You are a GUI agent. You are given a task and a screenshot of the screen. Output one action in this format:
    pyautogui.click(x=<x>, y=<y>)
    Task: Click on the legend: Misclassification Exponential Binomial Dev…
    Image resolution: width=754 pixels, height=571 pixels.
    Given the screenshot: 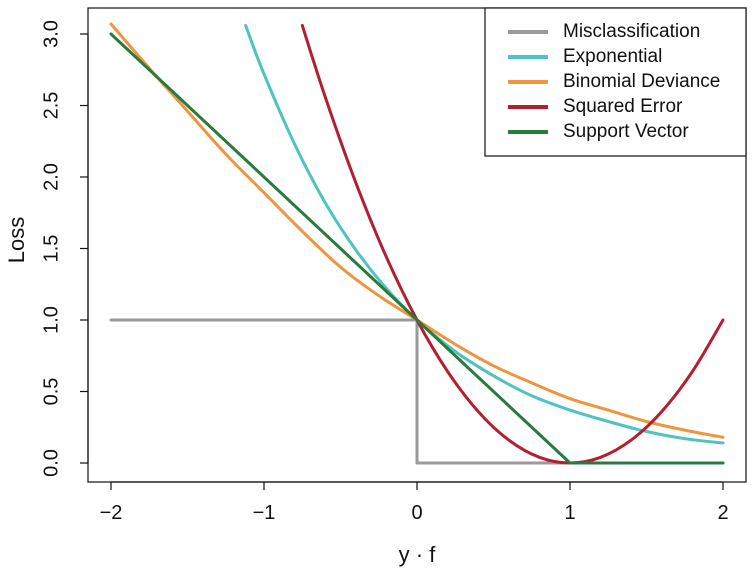 What is the action you would take?
    pyautogui.click(x=615, y=82)
    